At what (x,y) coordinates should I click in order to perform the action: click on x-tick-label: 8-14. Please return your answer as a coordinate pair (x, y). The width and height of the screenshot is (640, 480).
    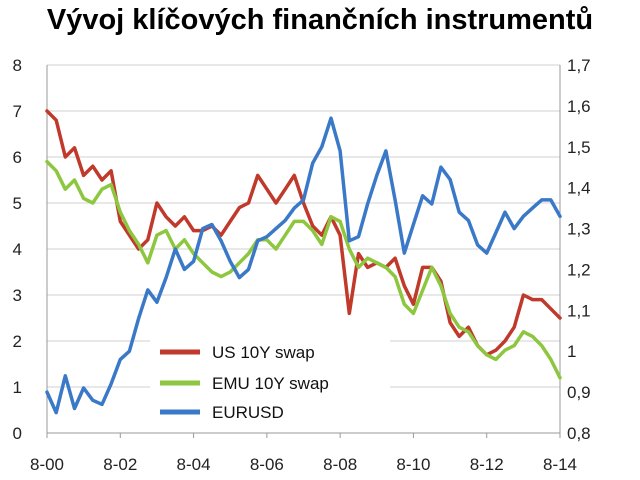
    Looking at the image, I should click on (560, 464).